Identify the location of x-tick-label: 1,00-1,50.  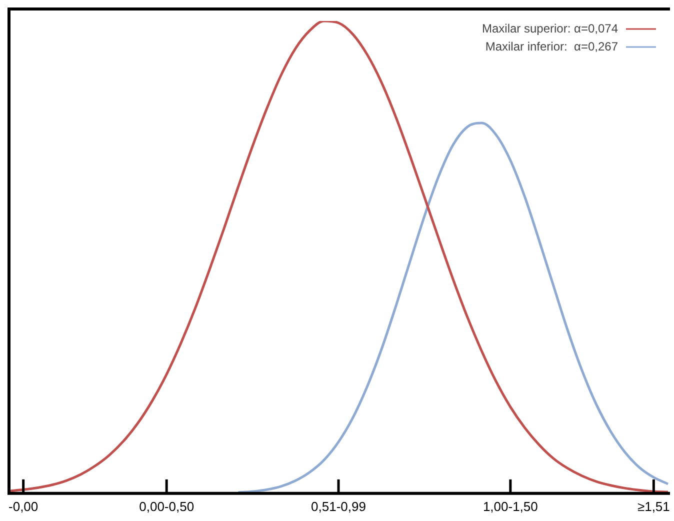
(510, 506).